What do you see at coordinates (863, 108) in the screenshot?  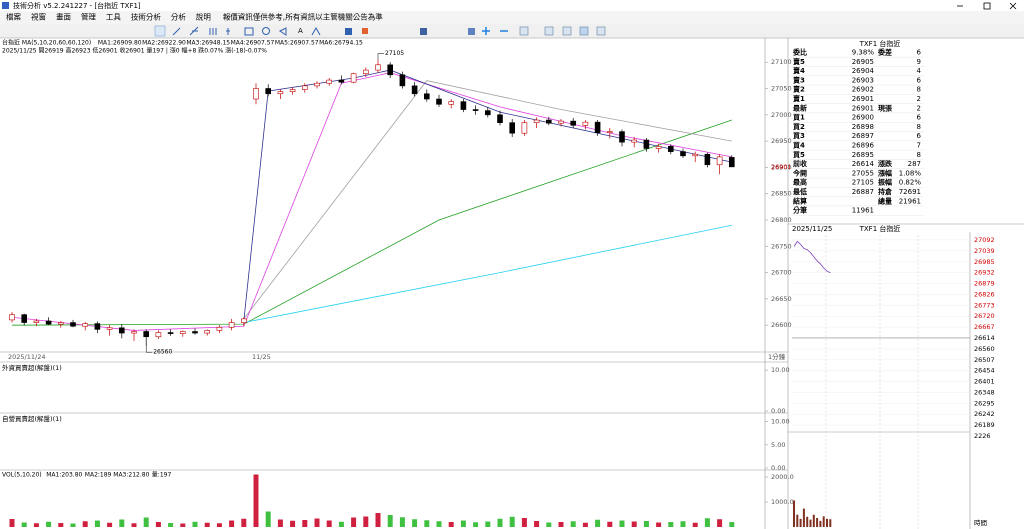 I see `quote-value: 26901` at bounding box center [863, 108].